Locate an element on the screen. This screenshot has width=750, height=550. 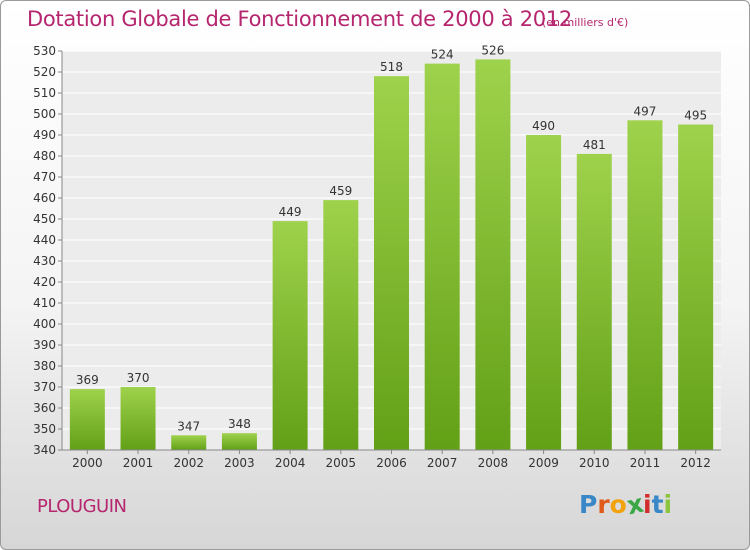
y-tick-label: 490 is located at coordinates (44, 135).